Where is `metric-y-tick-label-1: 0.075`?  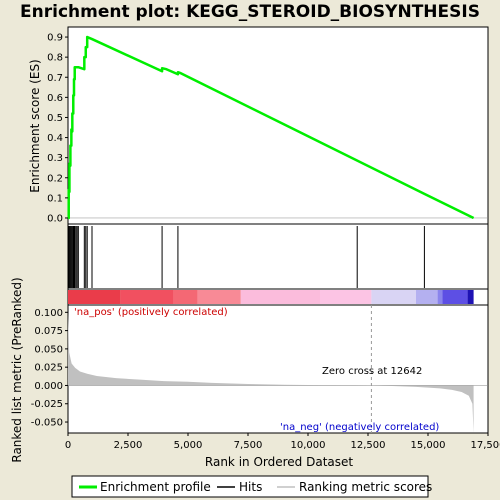
metric-y-tick-label-1: 0.075 is located at coordinates (48, 331).